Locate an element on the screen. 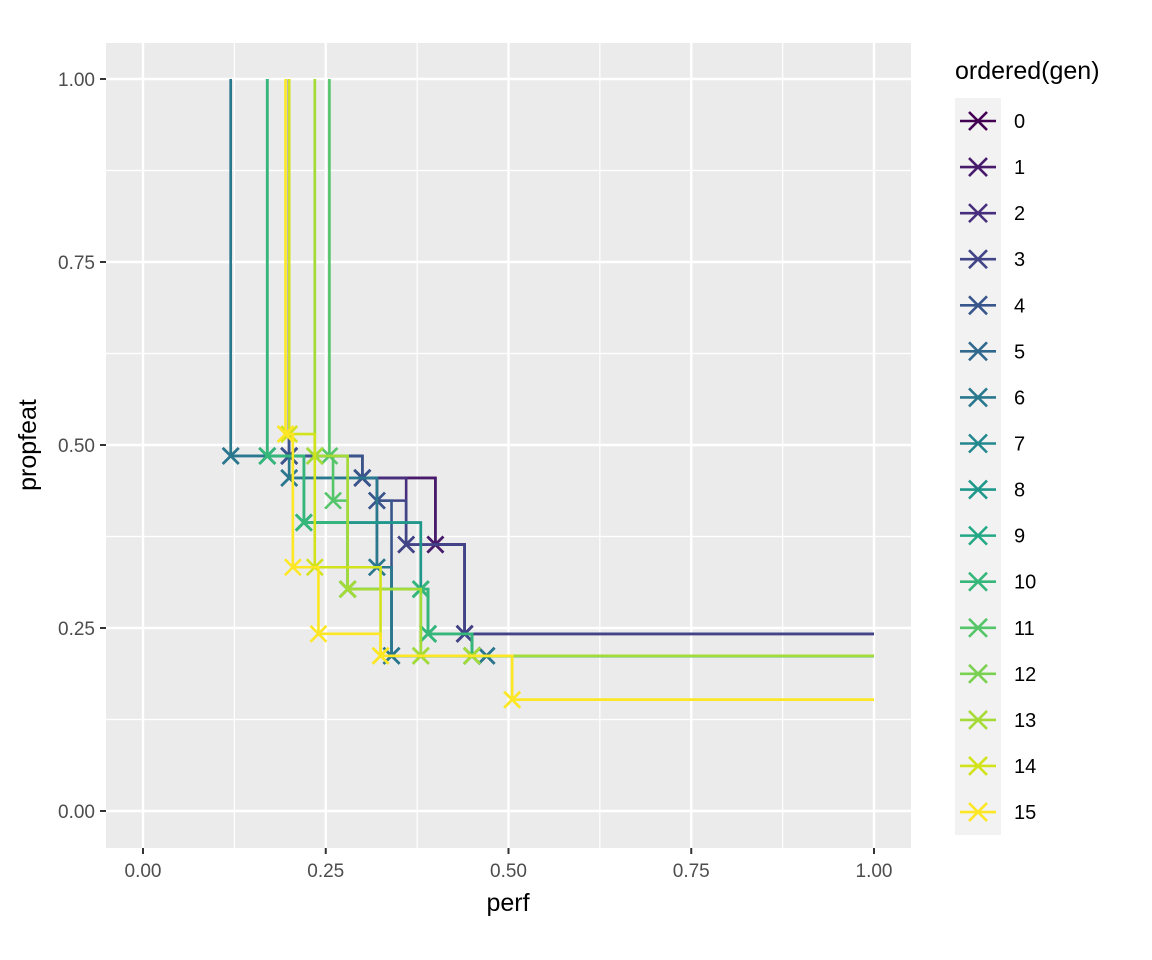 The width and height of the screenshot is (1152, 960). y-tick-label: 0.50 is located at coordinates (76, 446).